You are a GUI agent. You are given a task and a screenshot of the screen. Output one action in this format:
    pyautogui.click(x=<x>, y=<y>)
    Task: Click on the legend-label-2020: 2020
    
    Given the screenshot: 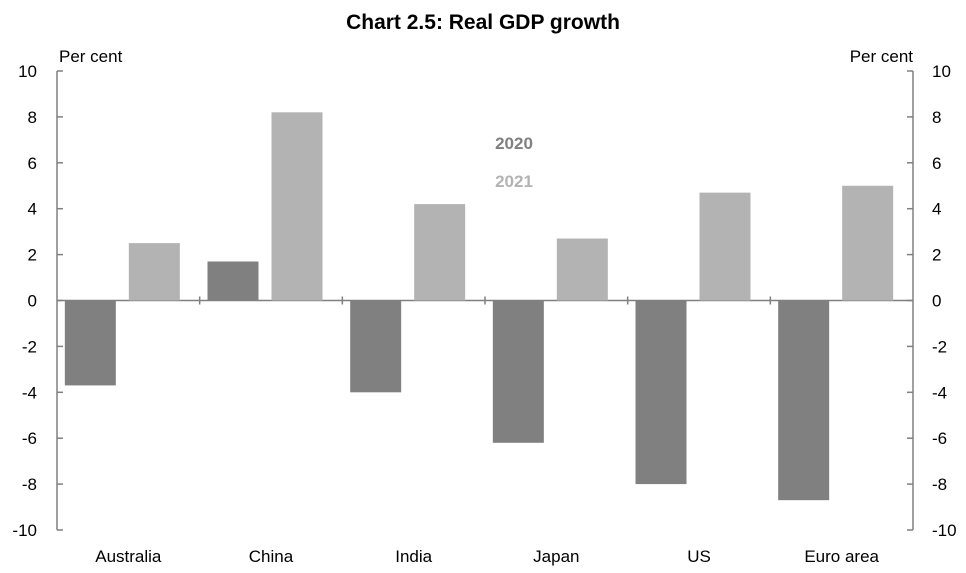 What is the action you would take?
    pyautogui.click(x=514, y=143)
    